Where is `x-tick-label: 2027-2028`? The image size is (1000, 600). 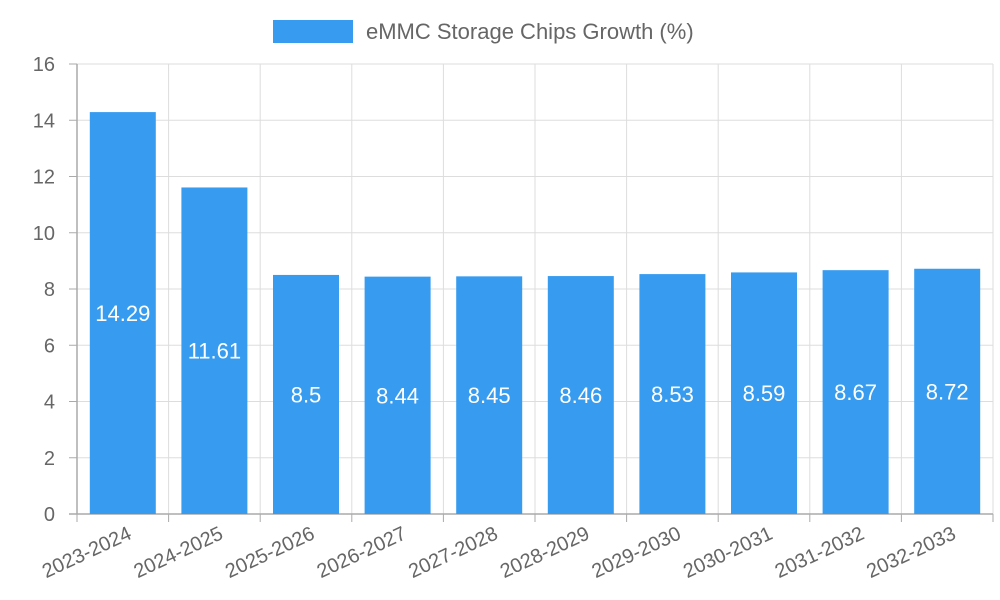
x-tick-label: 2027-2028 is located at coordinates (453, 553).